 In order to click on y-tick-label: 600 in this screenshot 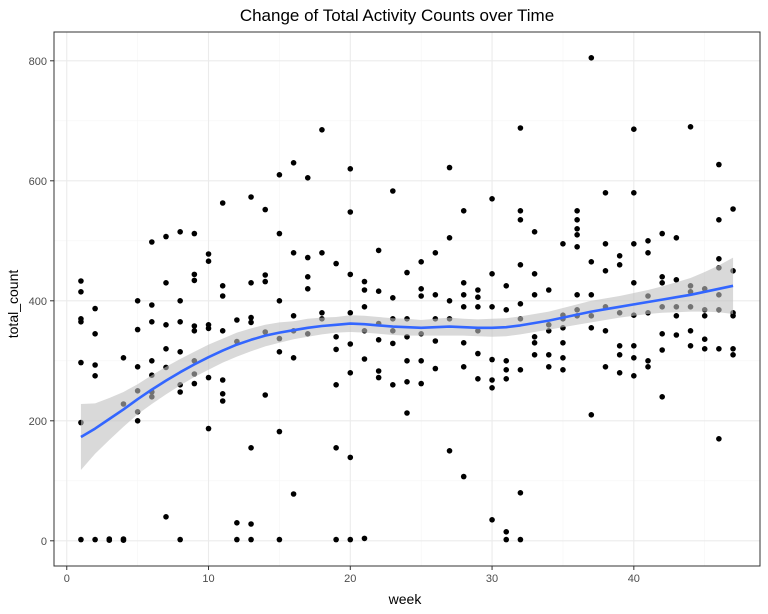, I will do `click(38, 182)`.